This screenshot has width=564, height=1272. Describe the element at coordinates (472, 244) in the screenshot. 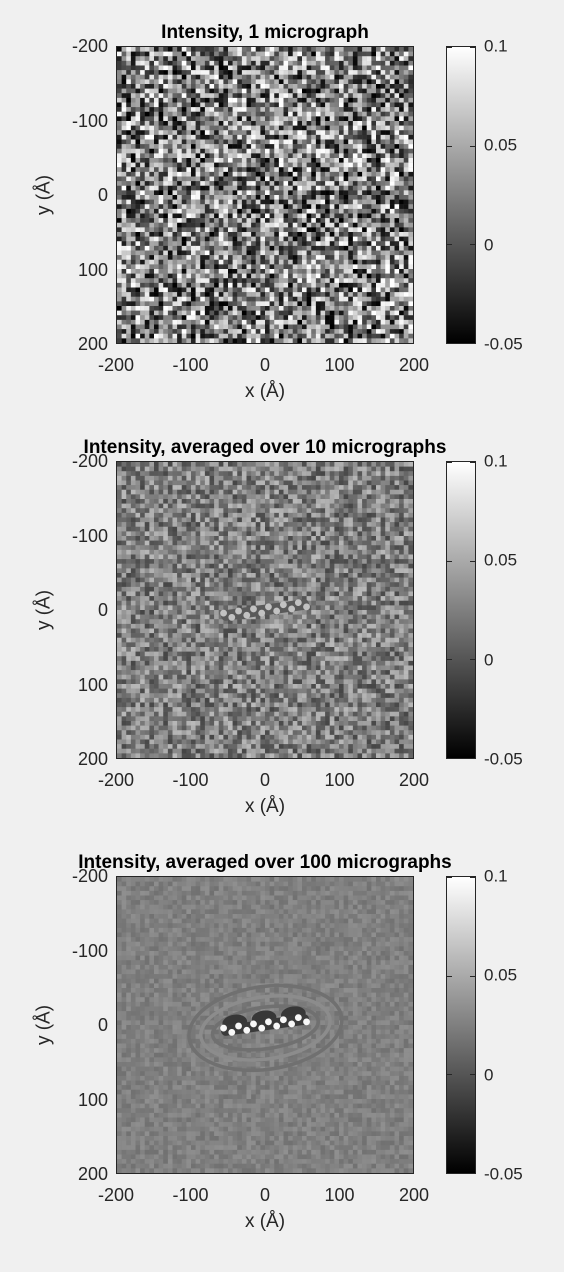

I see `colorbar-tick-mark` at that location.